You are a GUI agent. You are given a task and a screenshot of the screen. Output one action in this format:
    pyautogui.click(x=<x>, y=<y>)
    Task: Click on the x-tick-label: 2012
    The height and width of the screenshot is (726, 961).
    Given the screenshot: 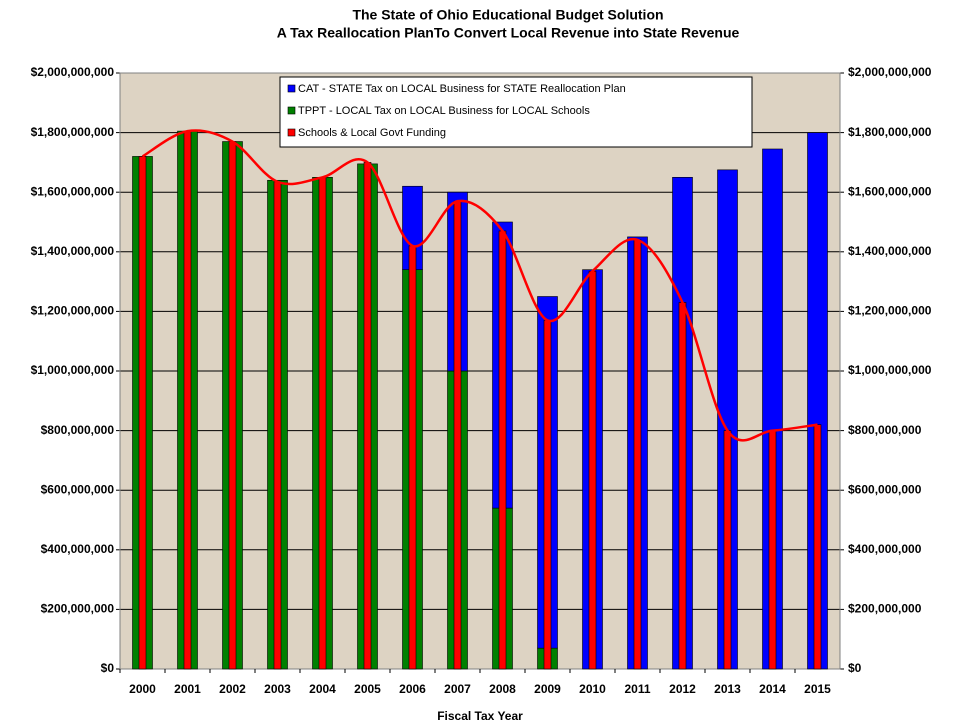 What is the action you would take?
    pyautogui.click(x=682, y=689)
    